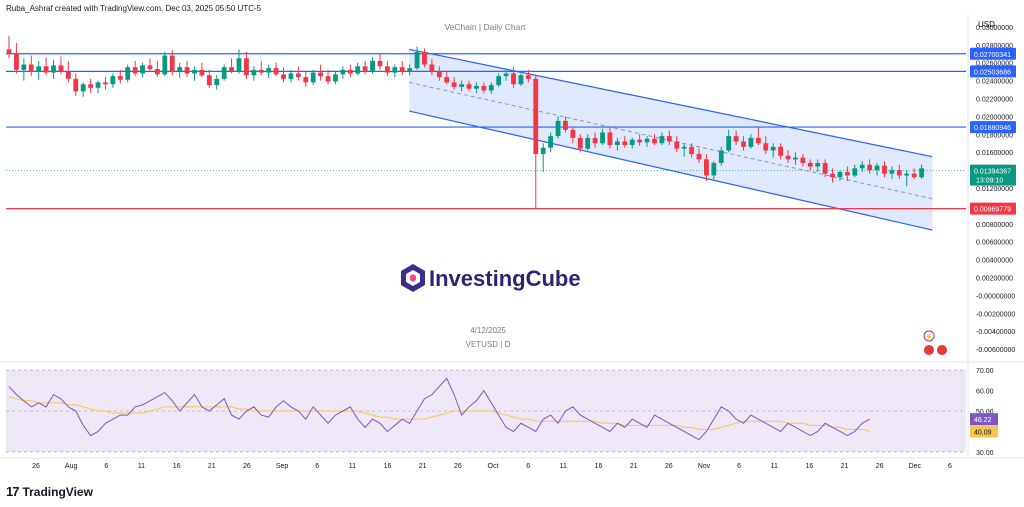  Describe the element at coordinates (671, 170) in the screenshot. I see `channel-lower-line` at that location.